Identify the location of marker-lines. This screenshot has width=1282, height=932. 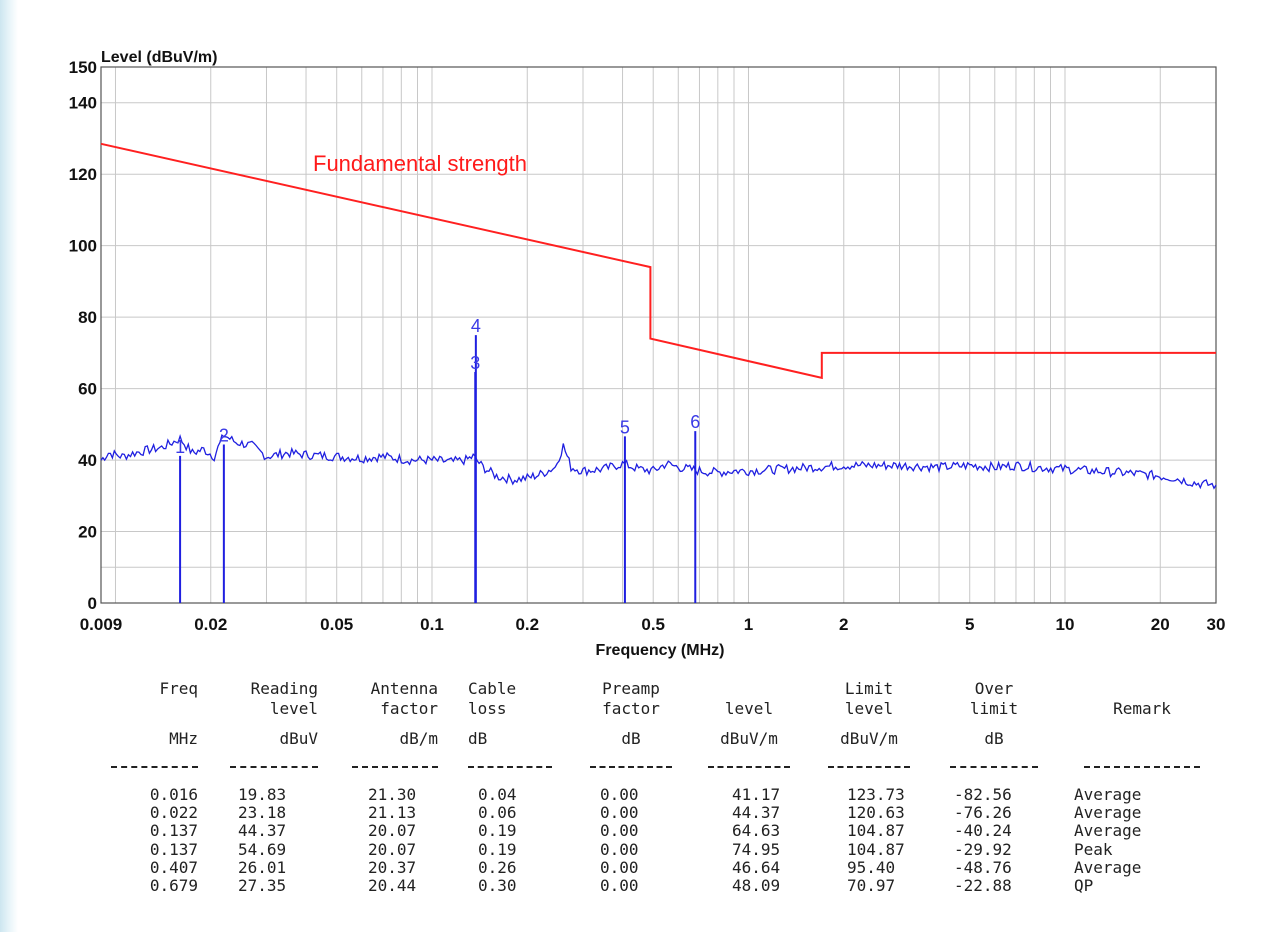
(438, 469).